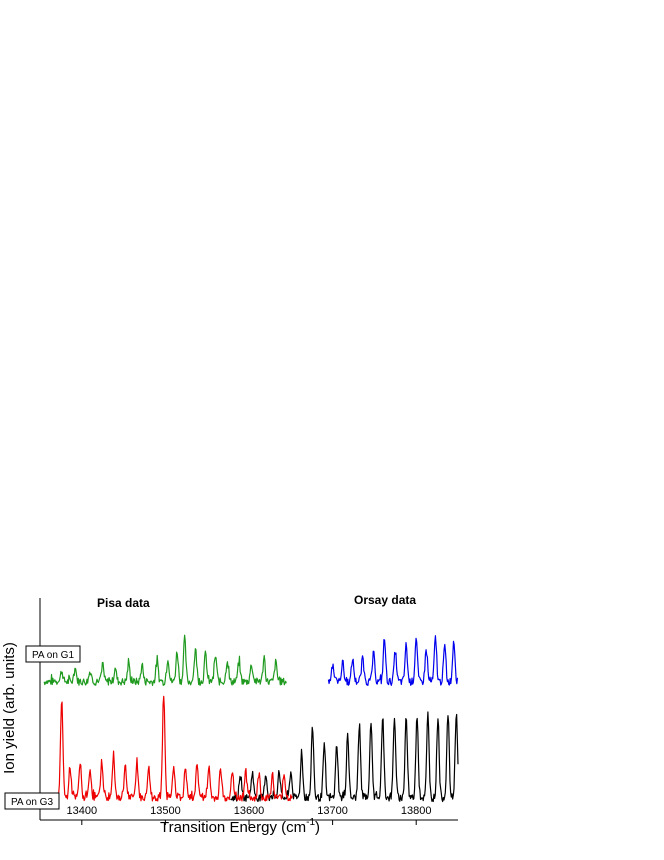 This screenshot has height=860, width=664. I want to click on x-axis-label-main: Transition Energy (cm, so click(233, 827).